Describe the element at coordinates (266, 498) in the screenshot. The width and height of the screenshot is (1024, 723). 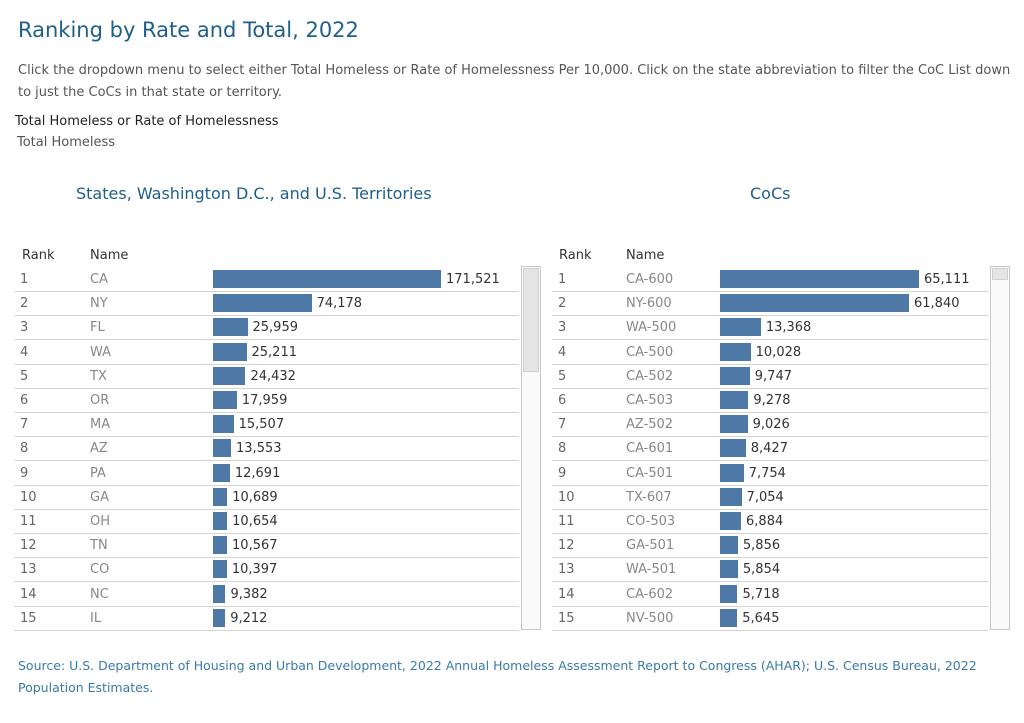
I see `table-row: 10 GA 10,689` at that location.